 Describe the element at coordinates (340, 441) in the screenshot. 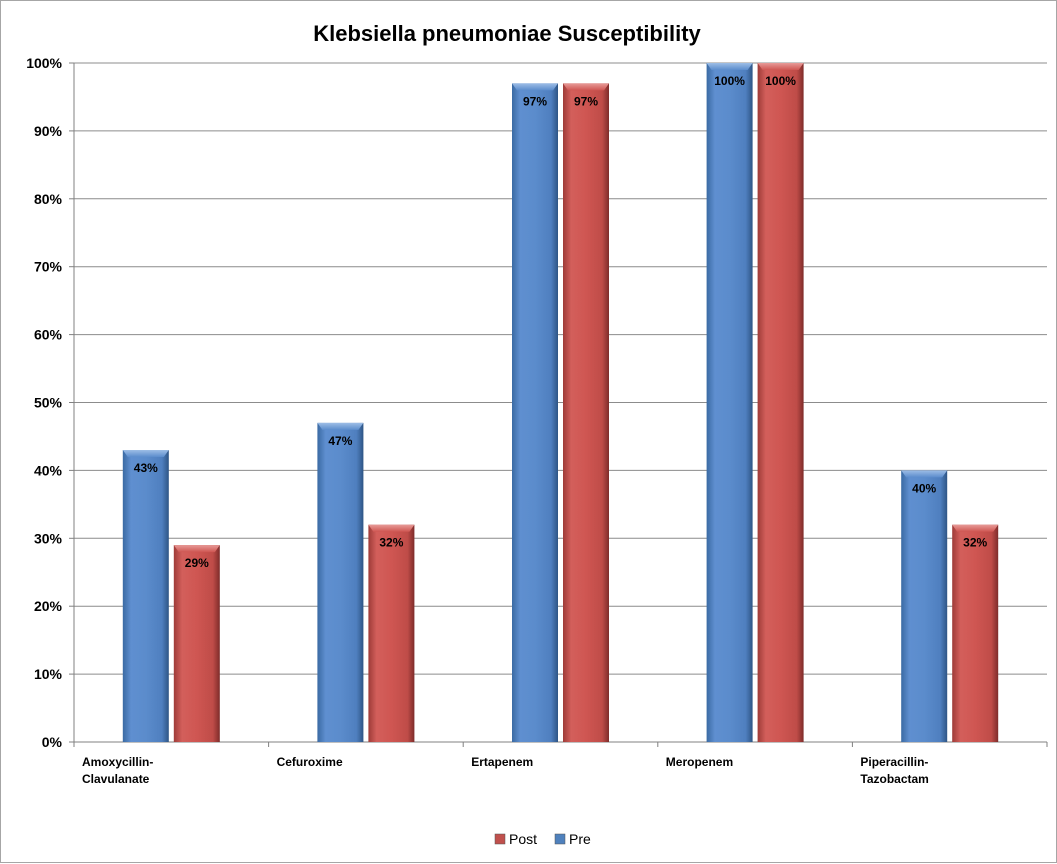

I see `data-label: 47%` at that location.